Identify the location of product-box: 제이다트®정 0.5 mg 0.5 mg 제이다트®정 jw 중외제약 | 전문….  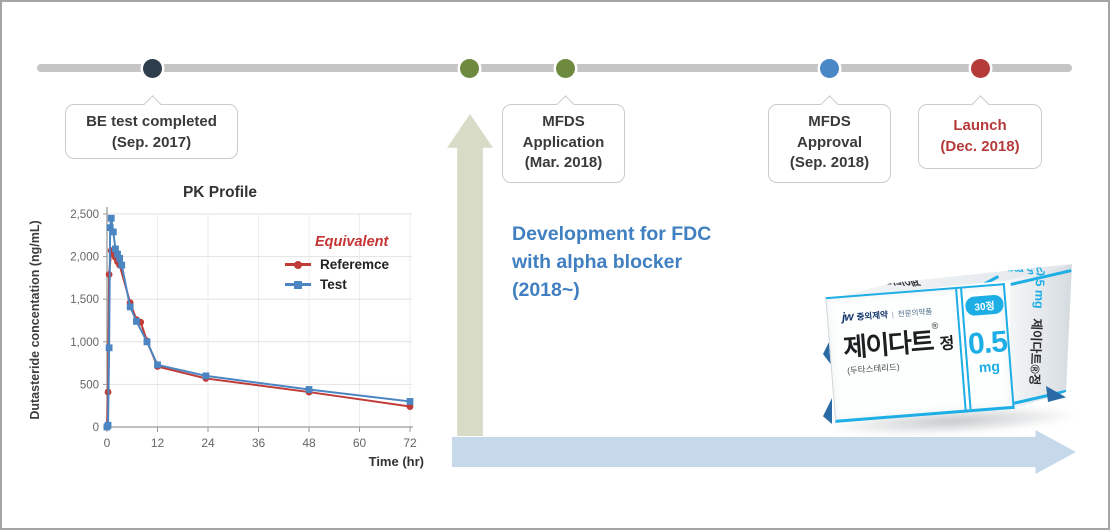
(956, 345).